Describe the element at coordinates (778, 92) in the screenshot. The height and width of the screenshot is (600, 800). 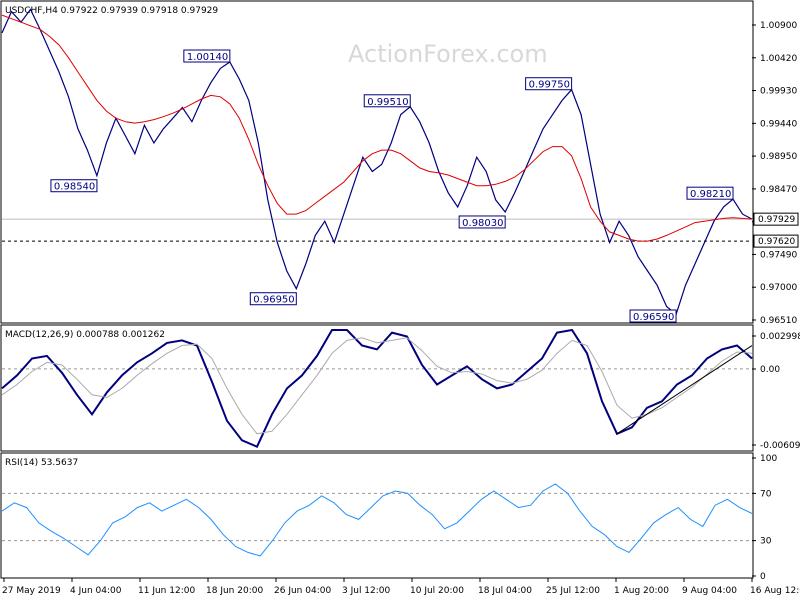
I see `price-y-tick-label: 0.99930` at that location.